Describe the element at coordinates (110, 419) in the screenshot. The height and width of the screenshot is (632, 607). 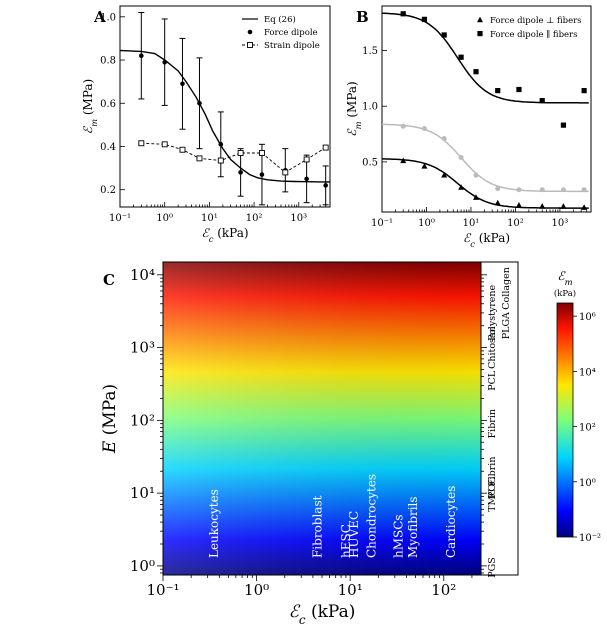
I see `y-axis-label-c: E (MPa)` at that location.